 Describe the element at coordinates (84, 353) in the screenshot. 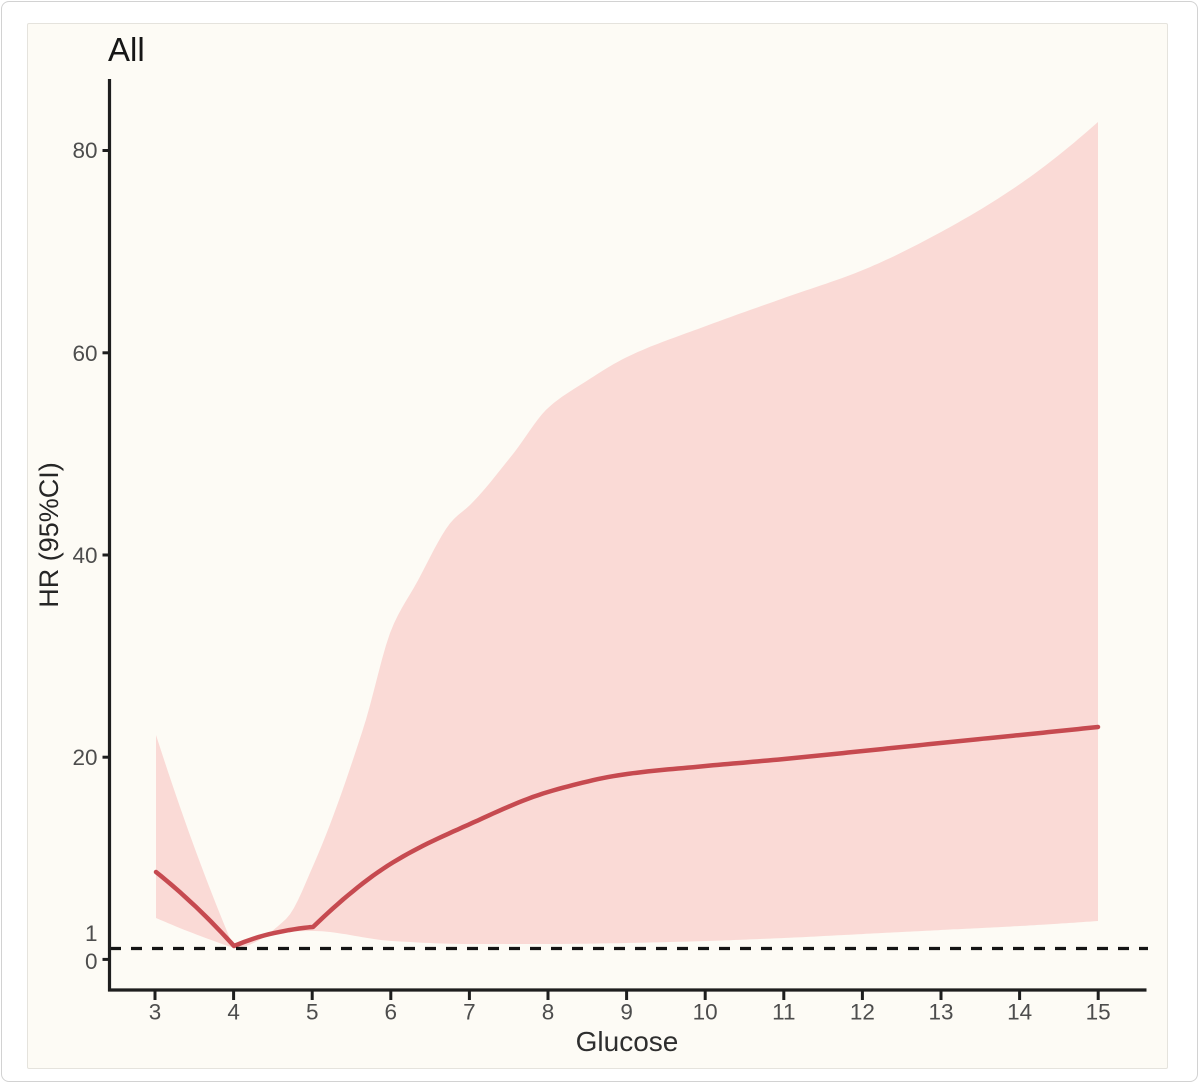

I see `svg-text: 60` at that location.